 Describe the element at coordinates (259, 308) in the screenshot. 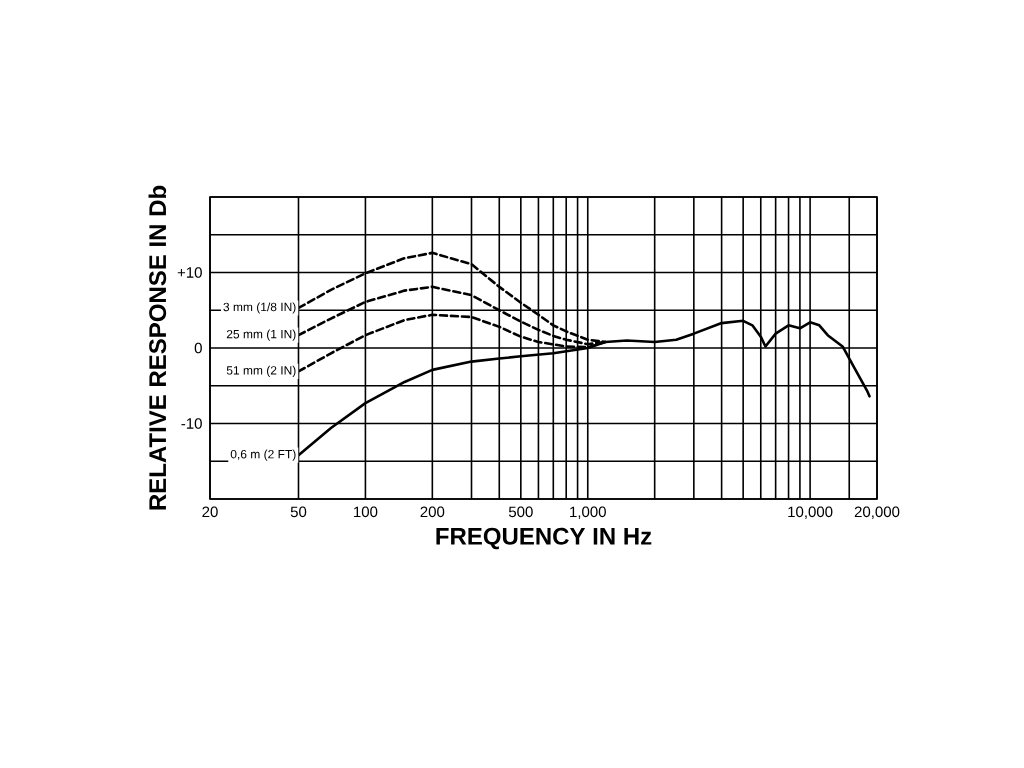

I see `series-label: 3 mm (1/8 IN)` at that location.